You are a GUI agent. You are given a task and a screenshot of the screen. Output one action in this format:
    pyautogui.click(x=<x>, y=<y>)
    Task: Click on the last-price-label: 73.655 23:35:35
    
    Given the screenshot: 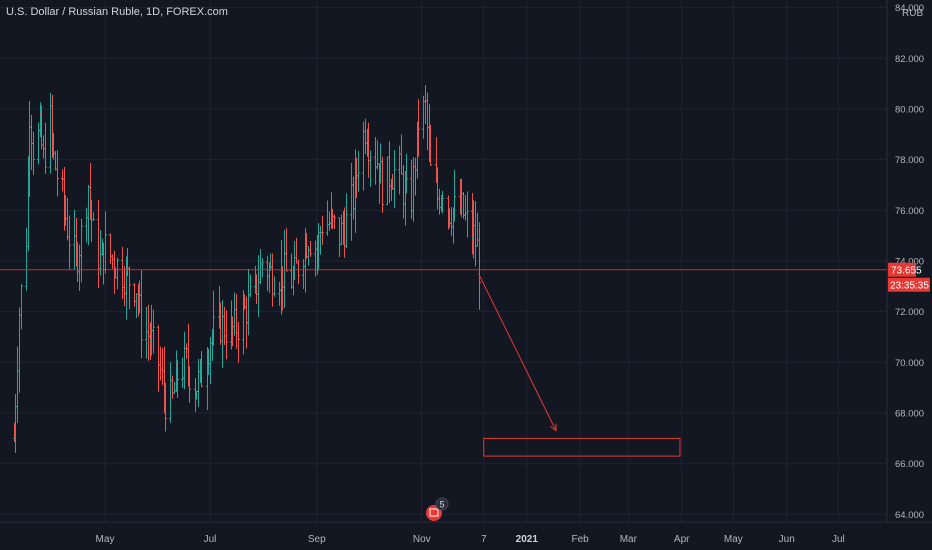 What is the action you would take?
    pyautogui.click(x=909, y=277)
    